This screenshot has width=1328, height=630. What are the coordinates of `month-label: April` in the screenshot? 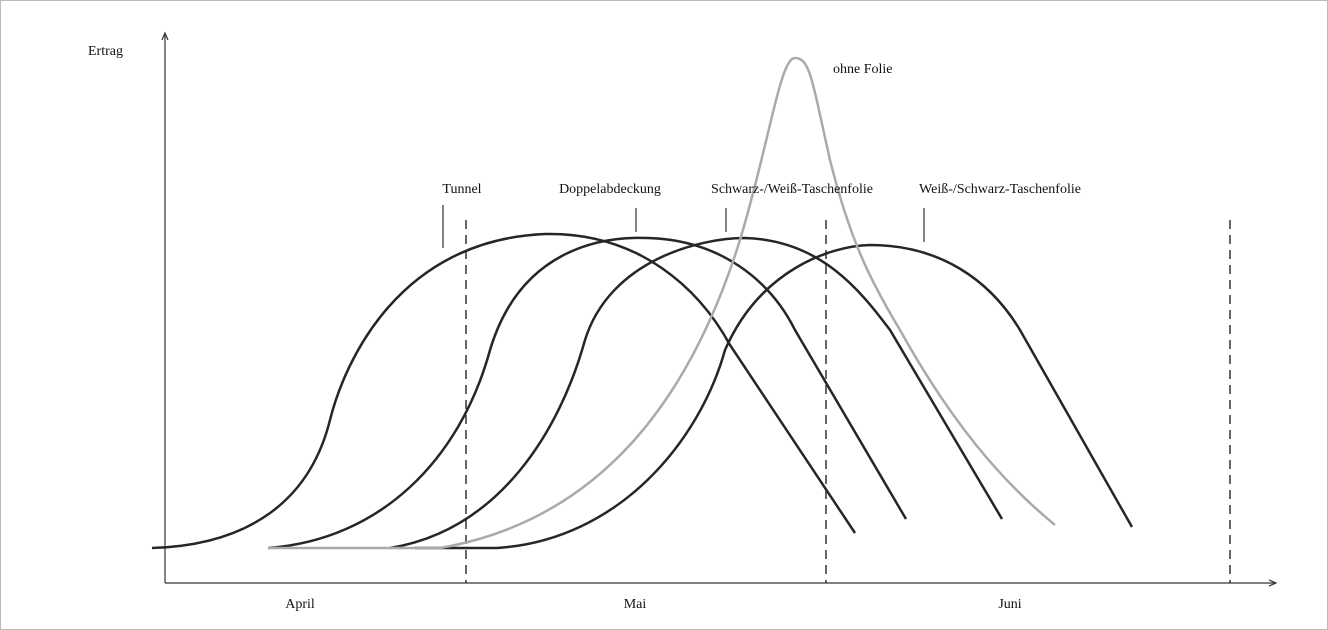 It's located at (300, 604).